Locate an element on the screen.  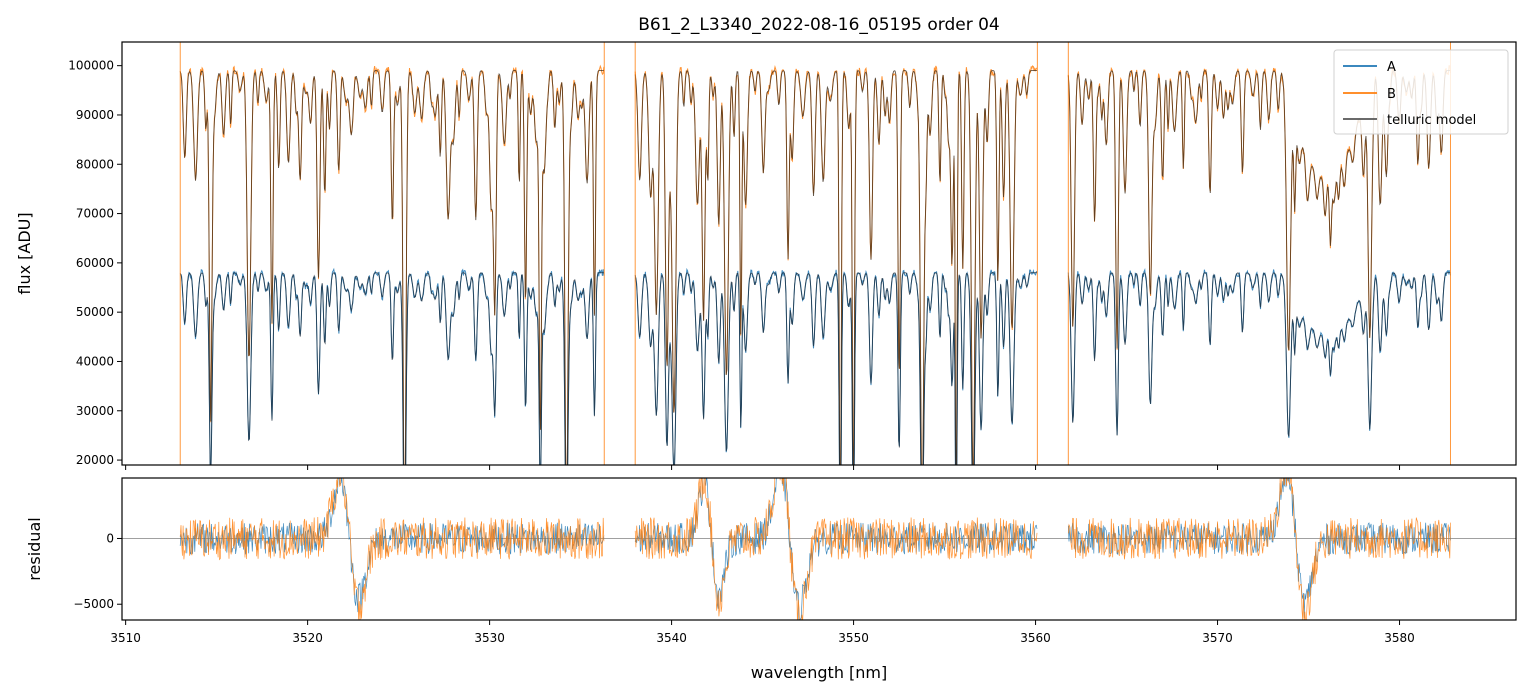
top-y-tick-label: 80000 is located at coordinates (95, 164).